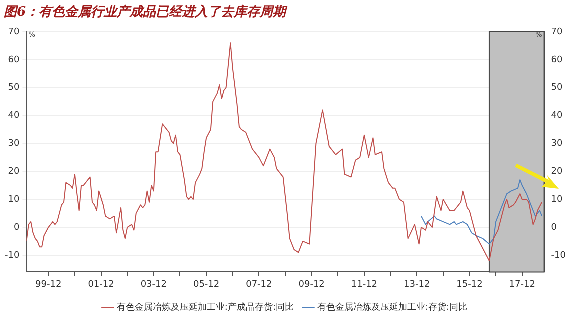 The image size is (573, 327). What do you see at coordinates (311, 285) in the screenshot?
I see `x-tick-label: 09-12` at bounding box center [311, 285].